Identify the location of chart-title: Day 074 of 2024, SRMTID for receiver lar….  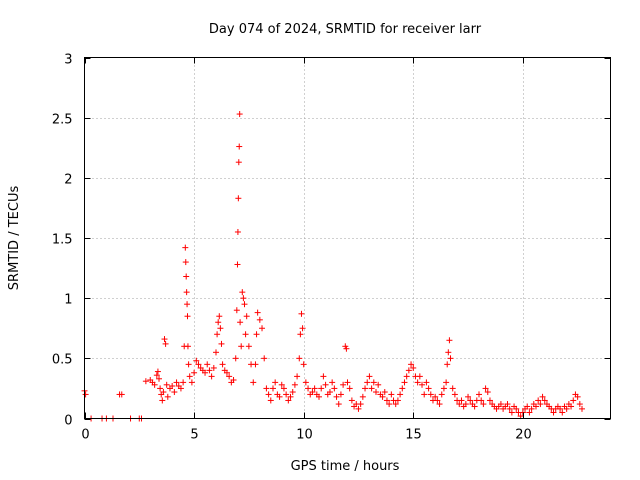
(345, 29).